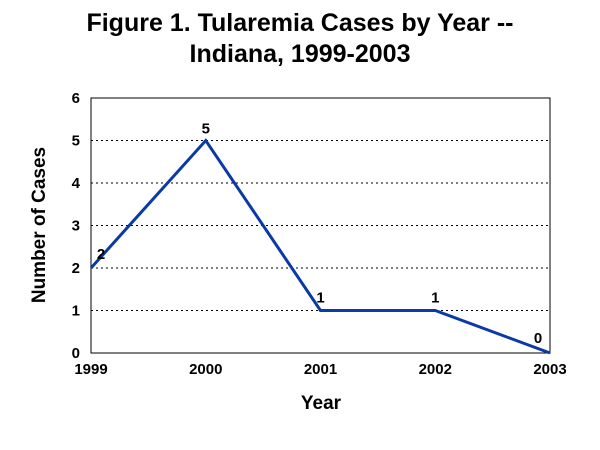  I want to click on chart-title-line-1: Figure 1. Tularemia Cases by Year --, so click(300, 23).